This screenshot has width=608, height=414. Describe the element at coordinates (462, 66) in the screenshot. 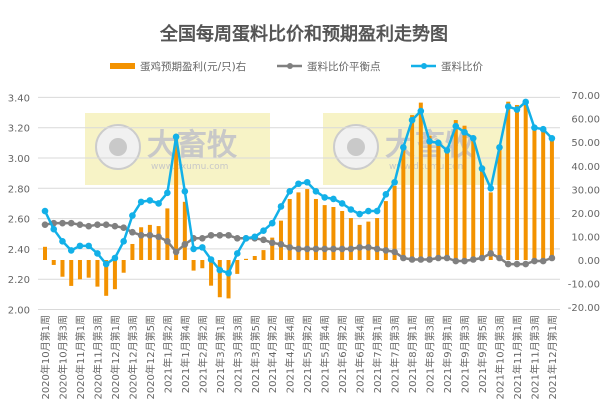

I see `legend-label-ratio: 蛋料比价` at that location.